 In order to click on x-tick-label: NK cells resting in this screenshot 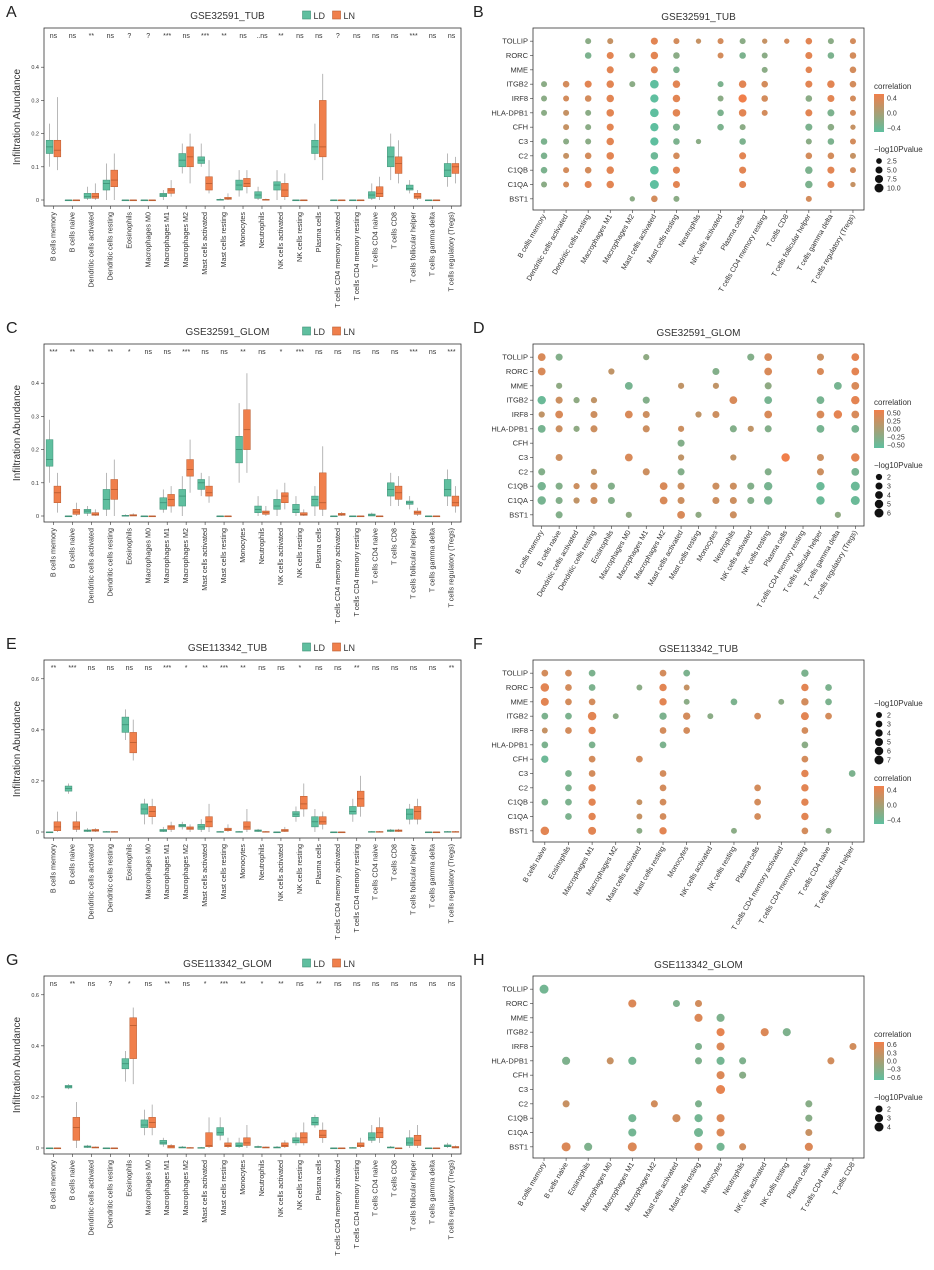, I will do `click(299, 1185)`.